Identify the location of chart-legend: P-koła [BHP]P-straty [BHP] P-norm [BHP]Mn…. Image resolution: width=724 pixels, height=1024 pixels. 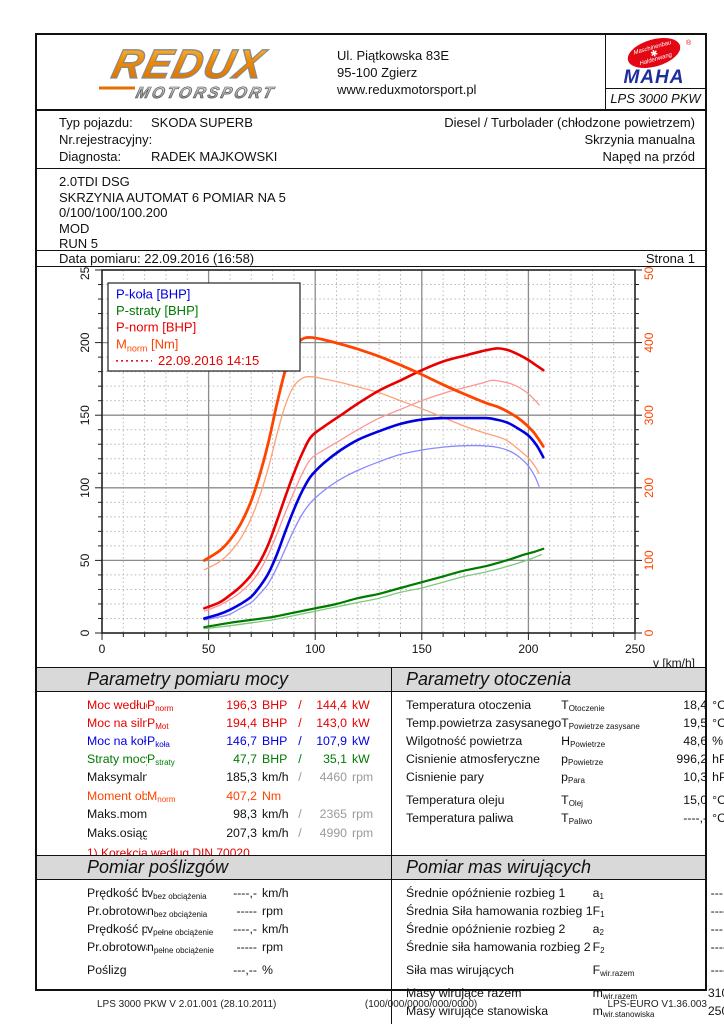
(204, 327).